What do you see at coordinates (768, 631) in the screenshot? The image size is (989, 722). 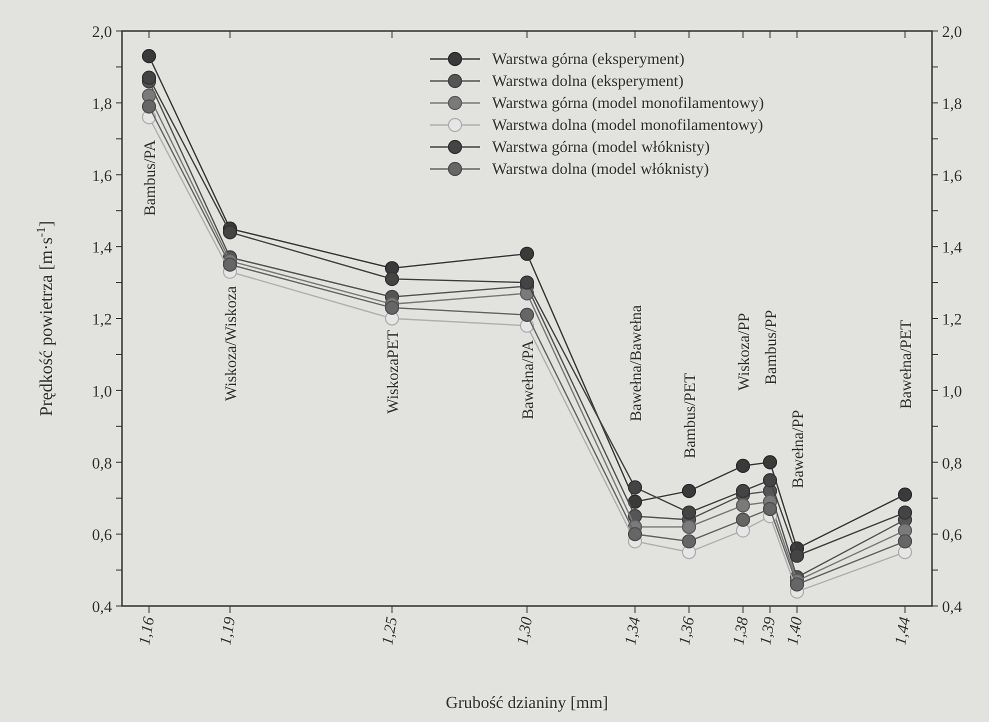 I see `x-tick-label: 1,39` at bounding box center [768, 631].